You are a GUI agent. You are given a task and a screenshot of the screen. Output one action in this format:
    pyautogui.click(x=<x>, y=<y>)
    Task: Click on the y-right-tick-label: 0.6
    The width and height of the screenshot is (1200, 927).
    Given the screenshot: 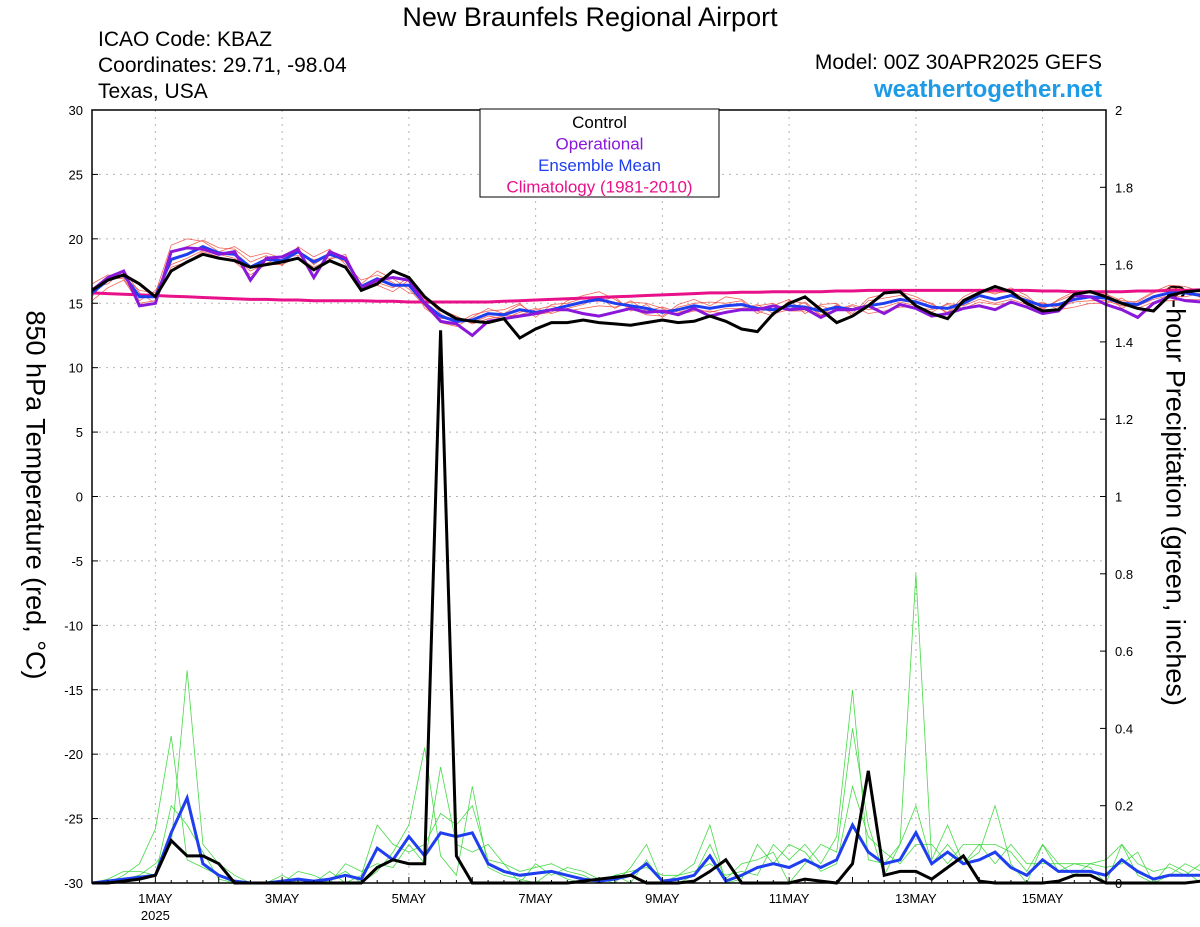 What is the action you would take?
    pyautogui.click(x=1124, y=651)
    